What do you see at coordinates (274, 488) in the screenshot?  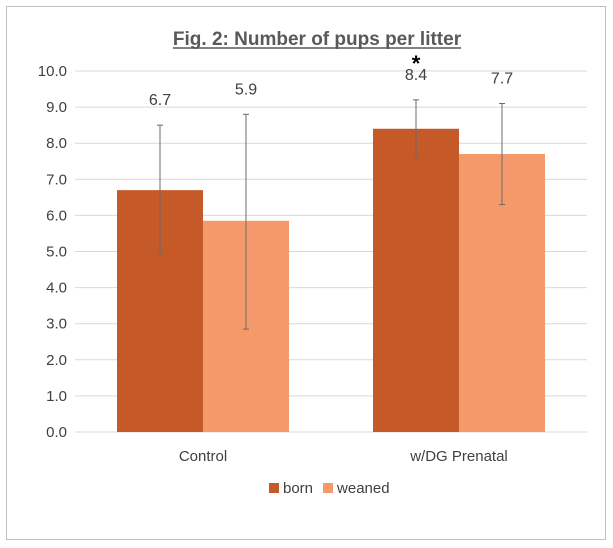 I see `legend-swatch-born` at bounding box center [274, 488].